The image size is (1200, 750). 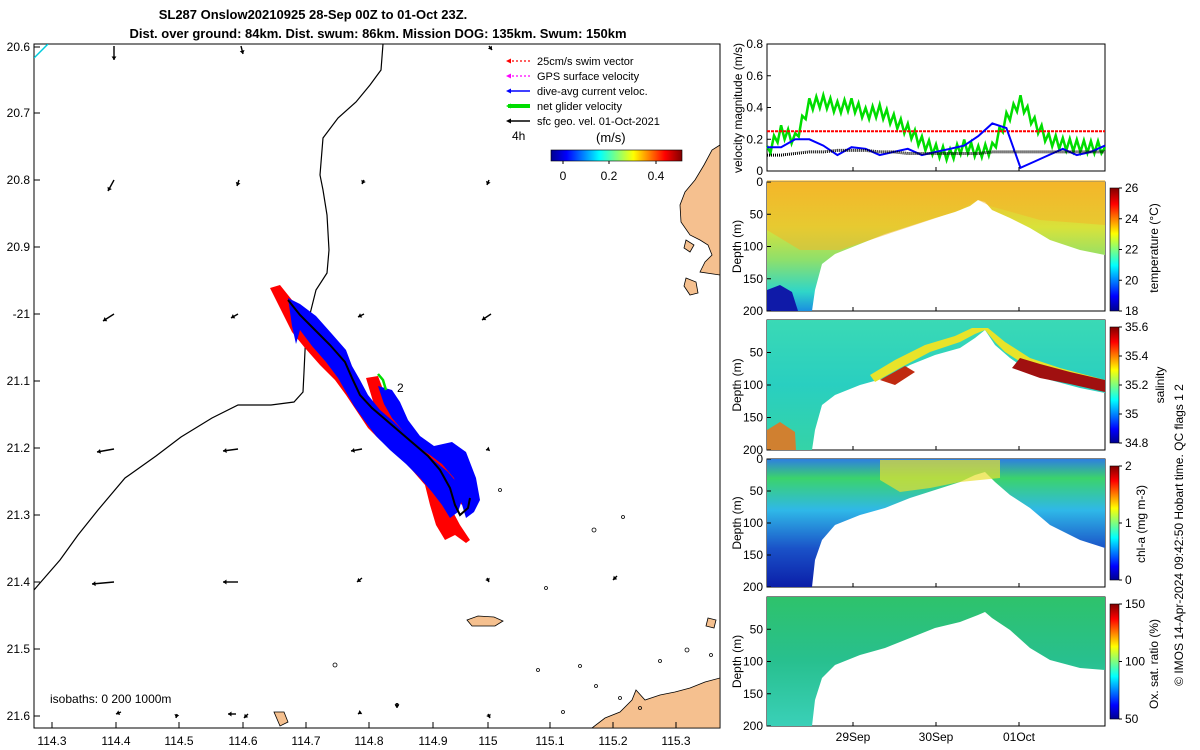 I want to click on velocity-series-net, so click(x=936, y=127).